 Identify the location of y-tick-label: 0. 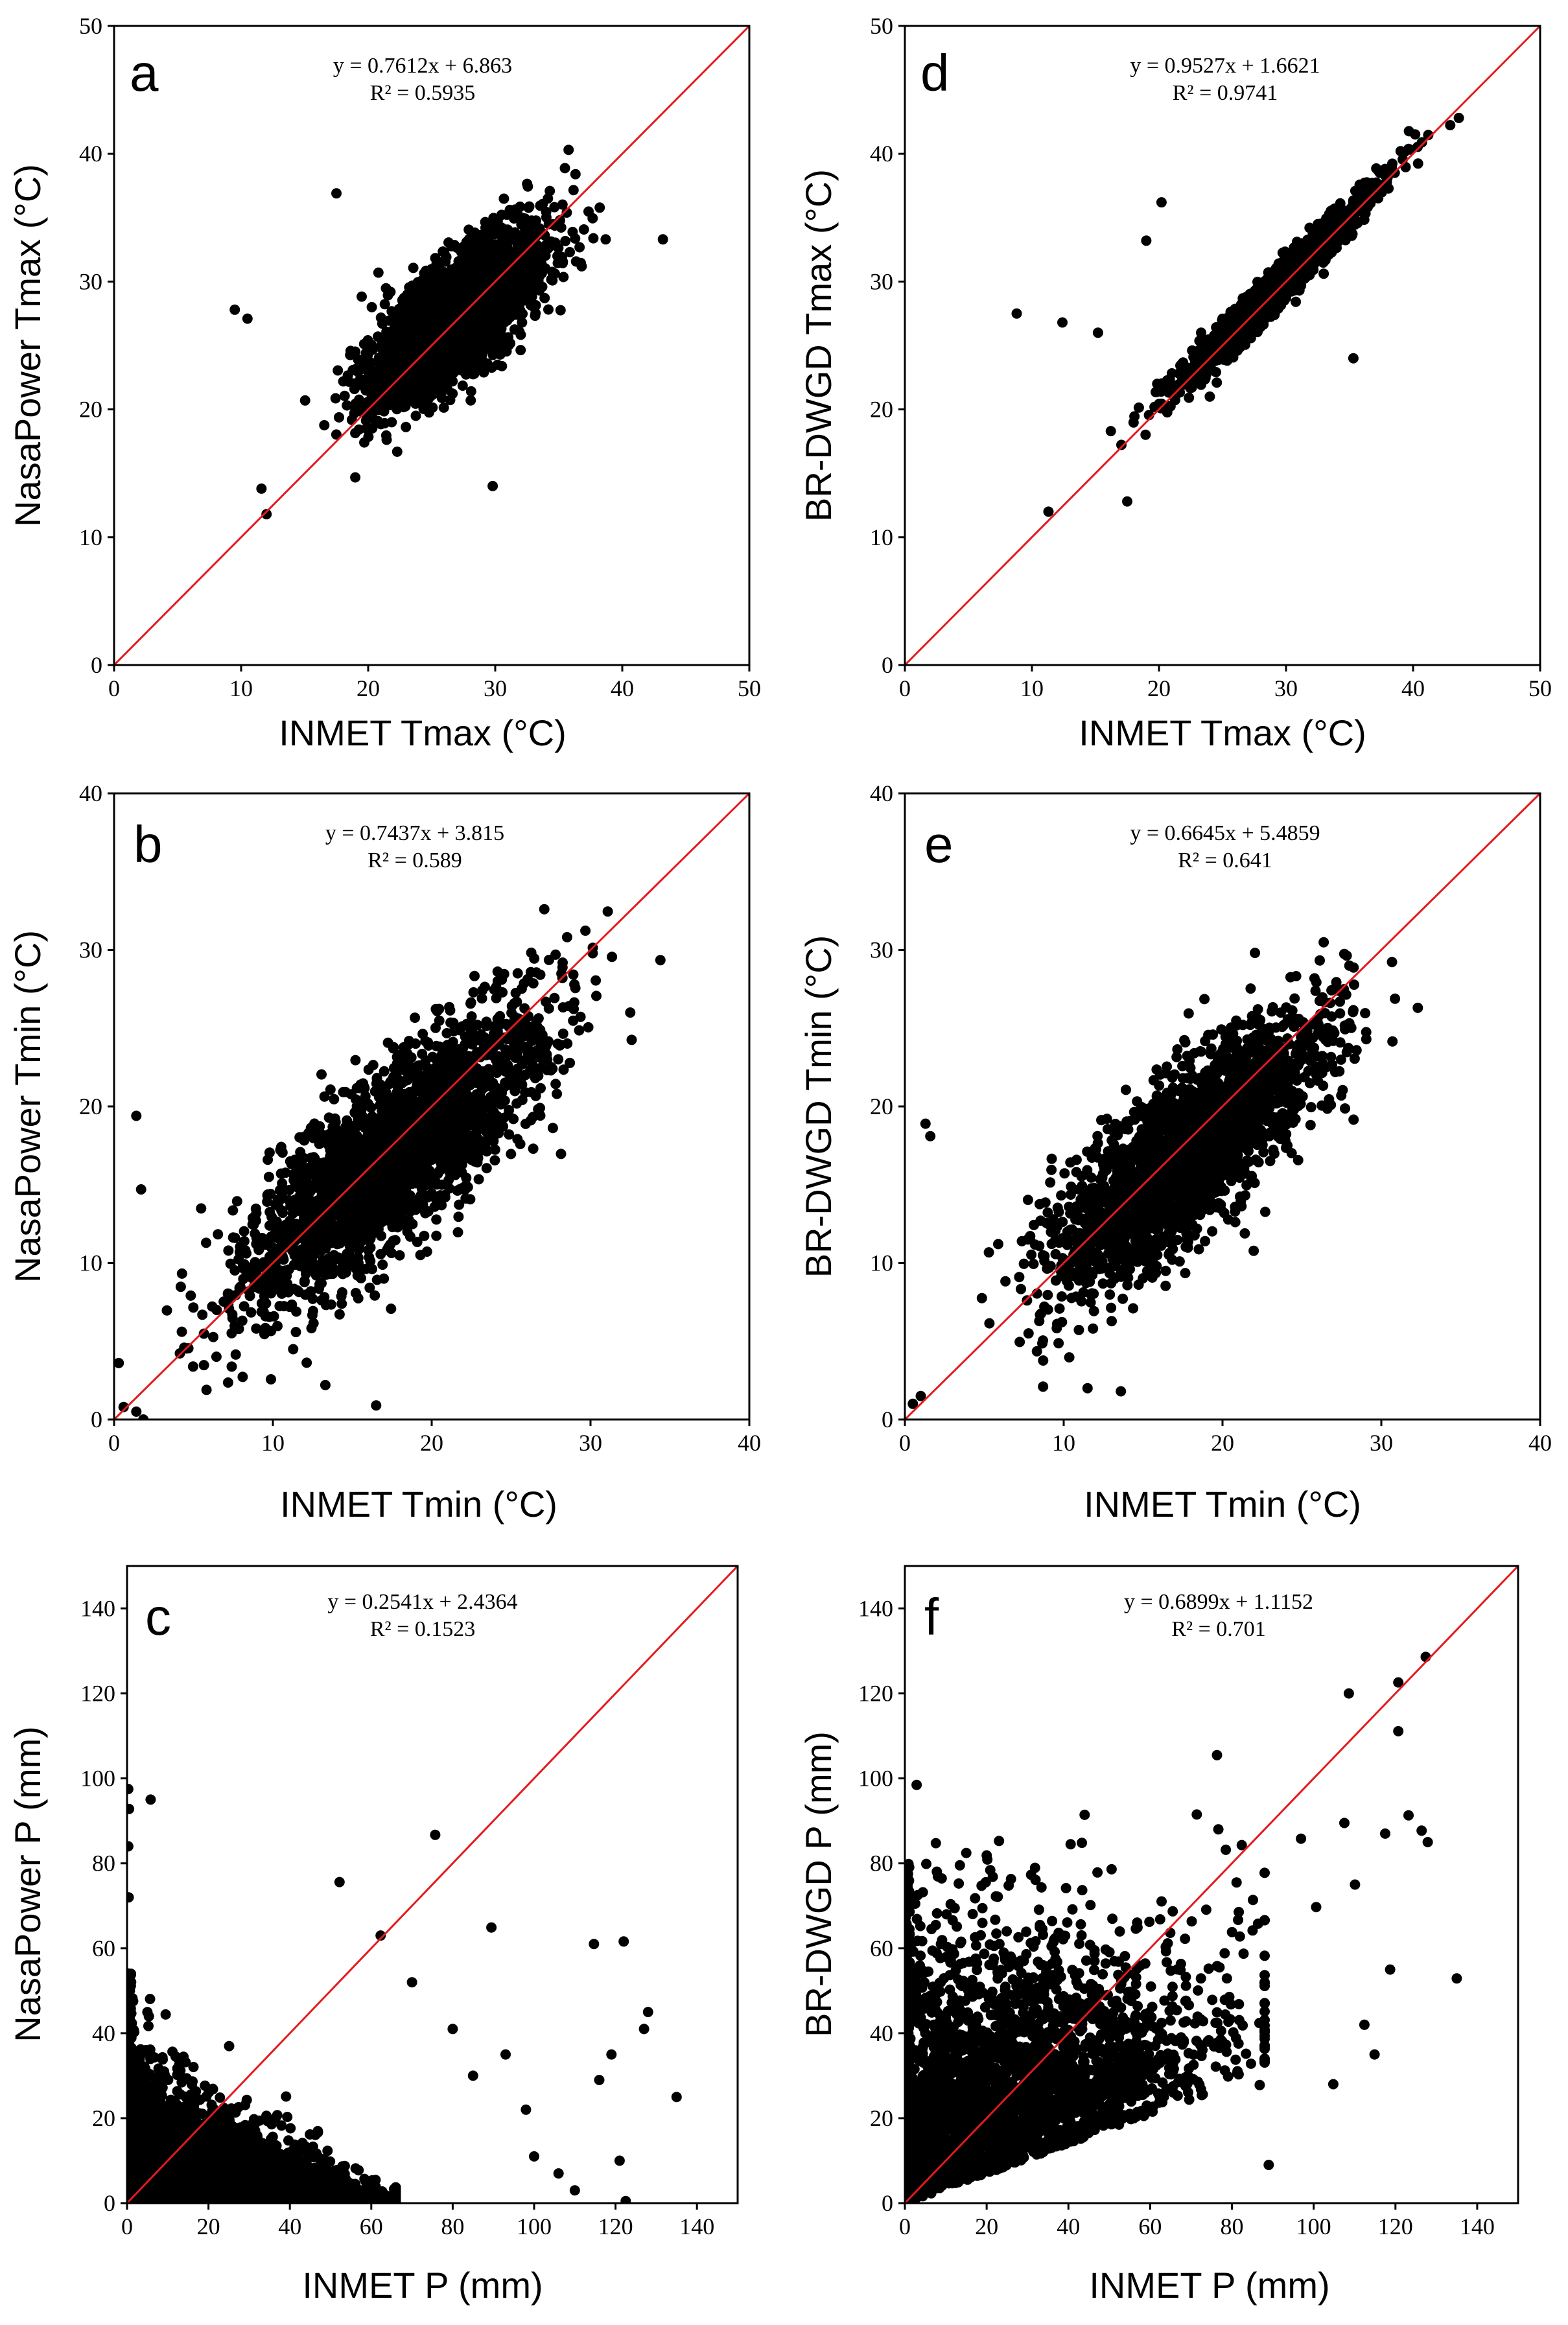
(888, 665).